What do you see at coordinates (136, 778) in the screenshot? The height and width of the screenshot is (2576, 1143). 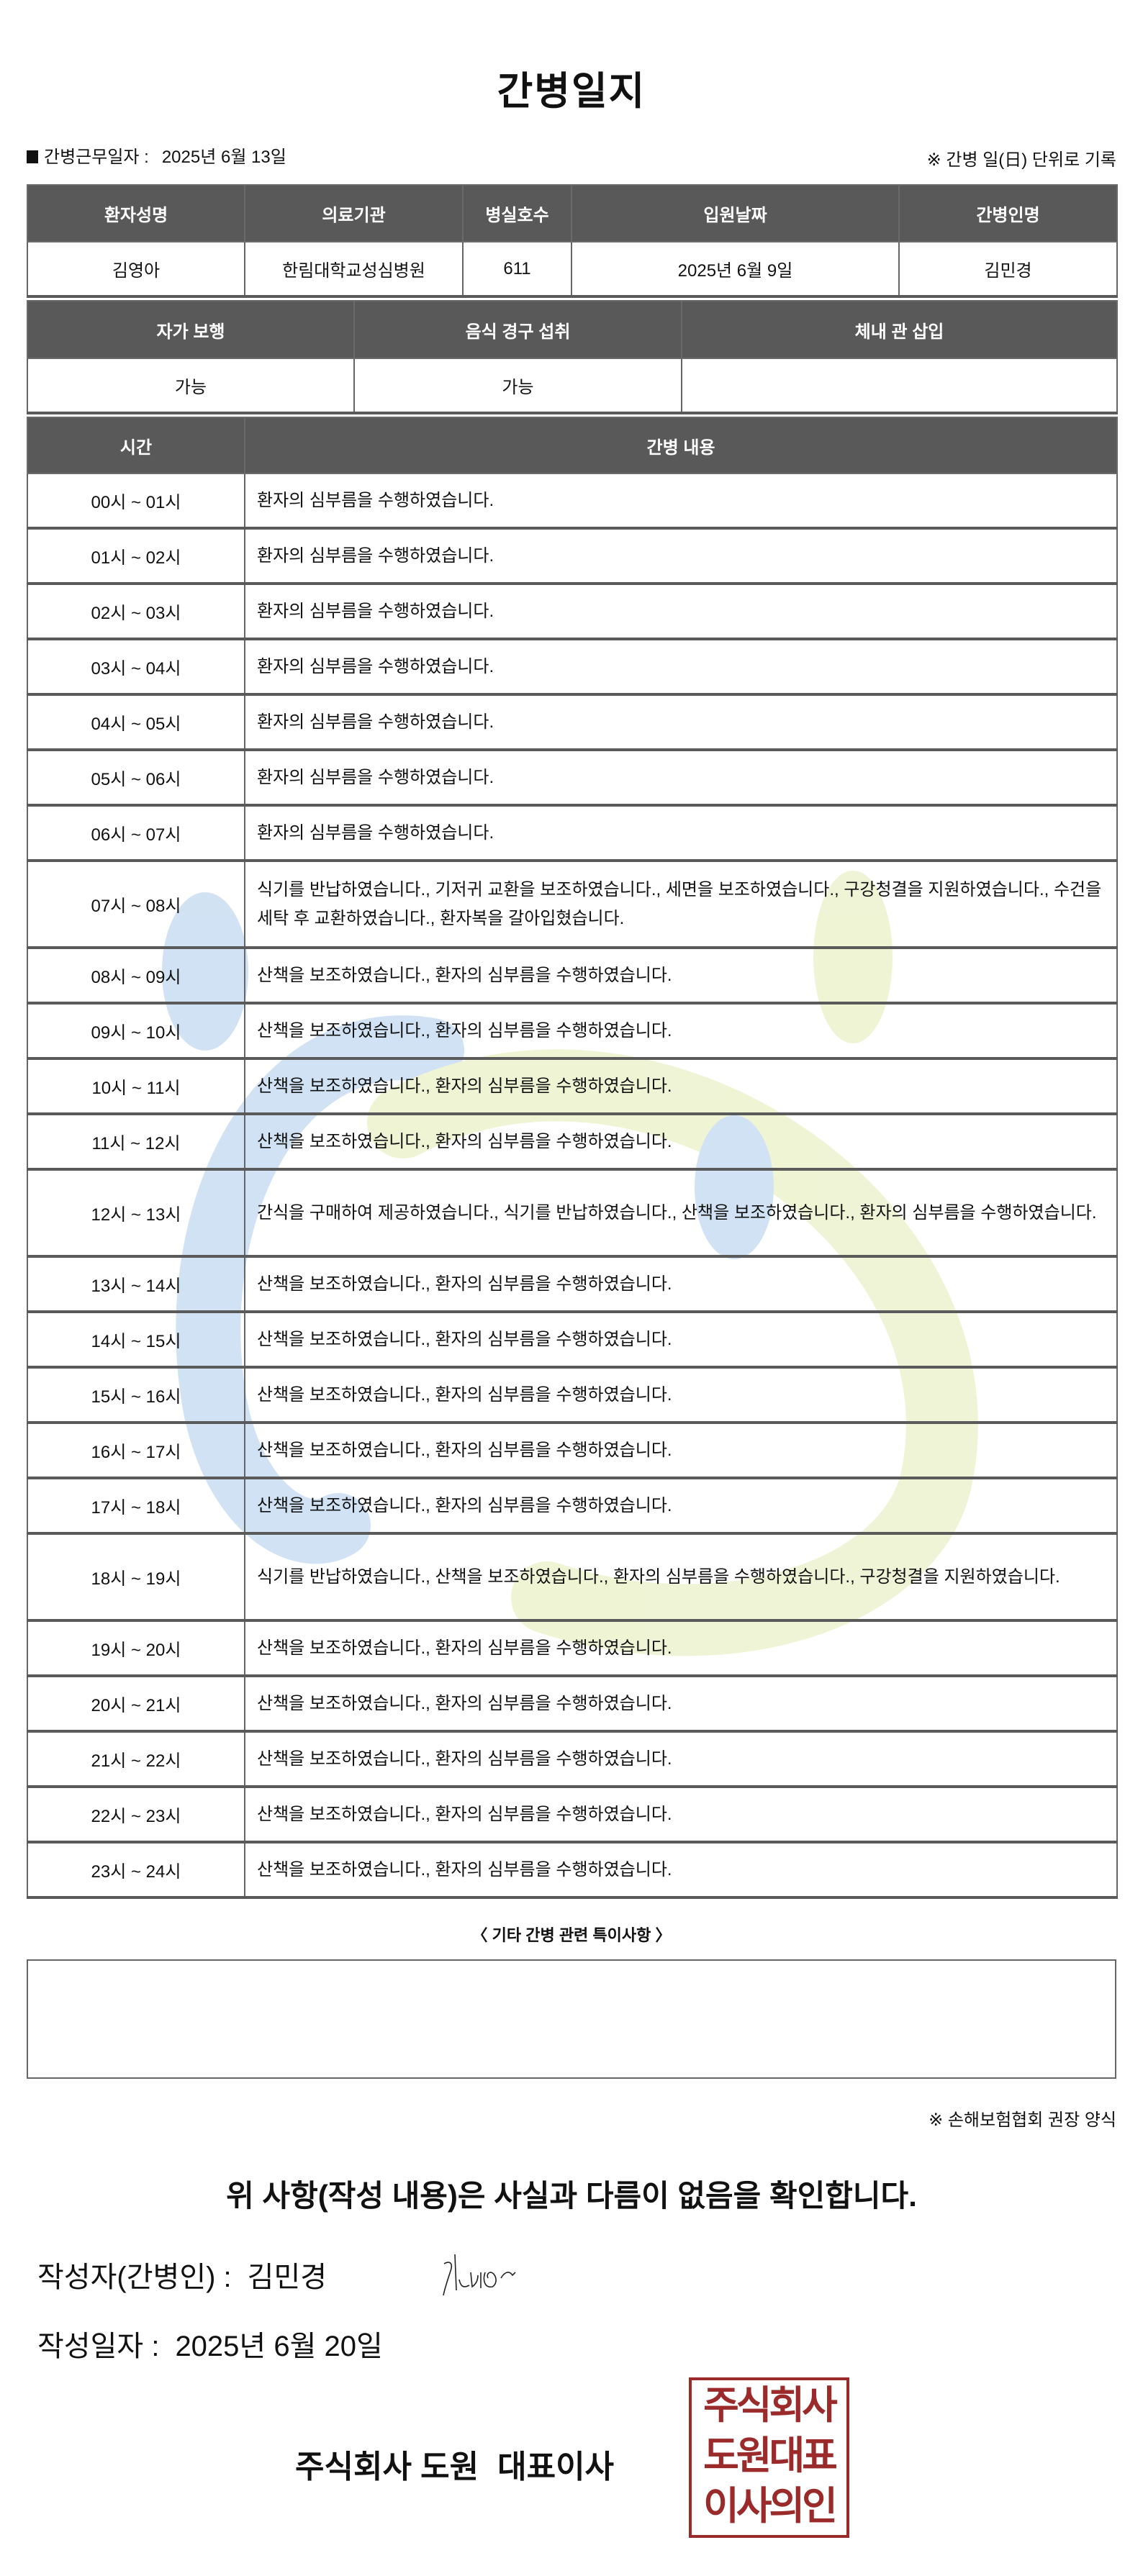 I see `time-slot: 05시 ~ 06시` at bounding box center [136, 778].